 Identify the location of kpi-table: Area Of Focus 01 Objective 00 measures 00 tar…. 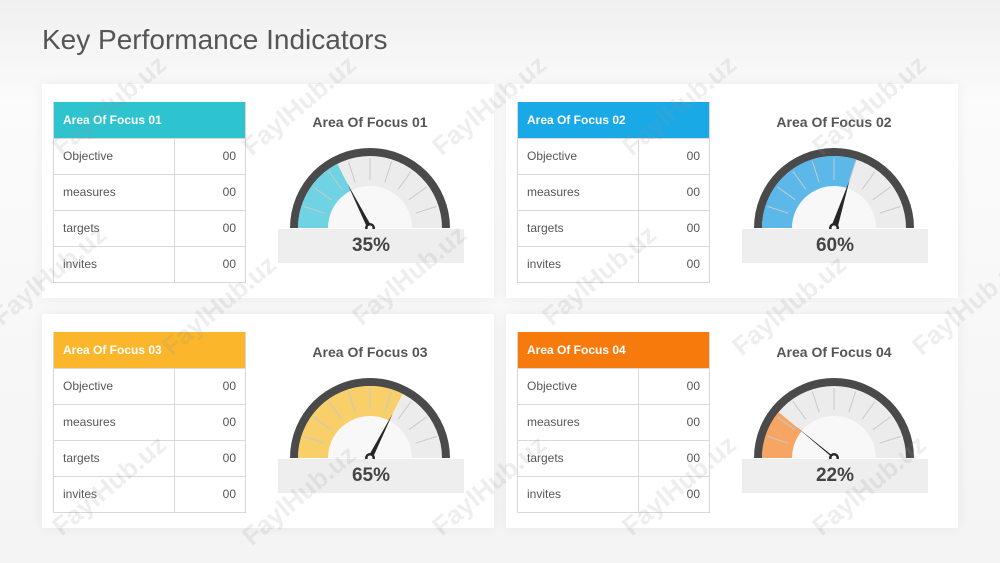
(149, 192).